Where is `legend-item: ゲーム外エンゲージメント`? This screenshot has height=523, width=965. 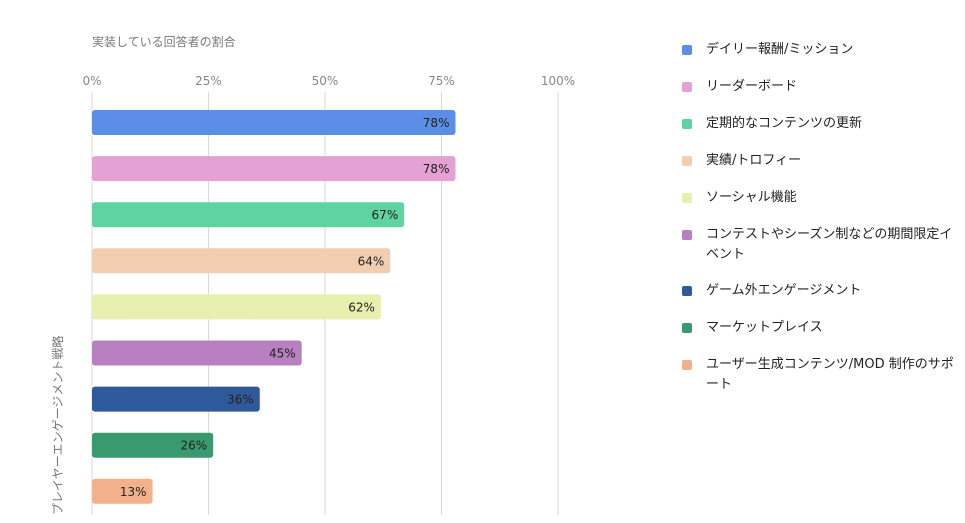
legend-item: ゲーム外エンゲージメント is located at coordinates (819, 291).